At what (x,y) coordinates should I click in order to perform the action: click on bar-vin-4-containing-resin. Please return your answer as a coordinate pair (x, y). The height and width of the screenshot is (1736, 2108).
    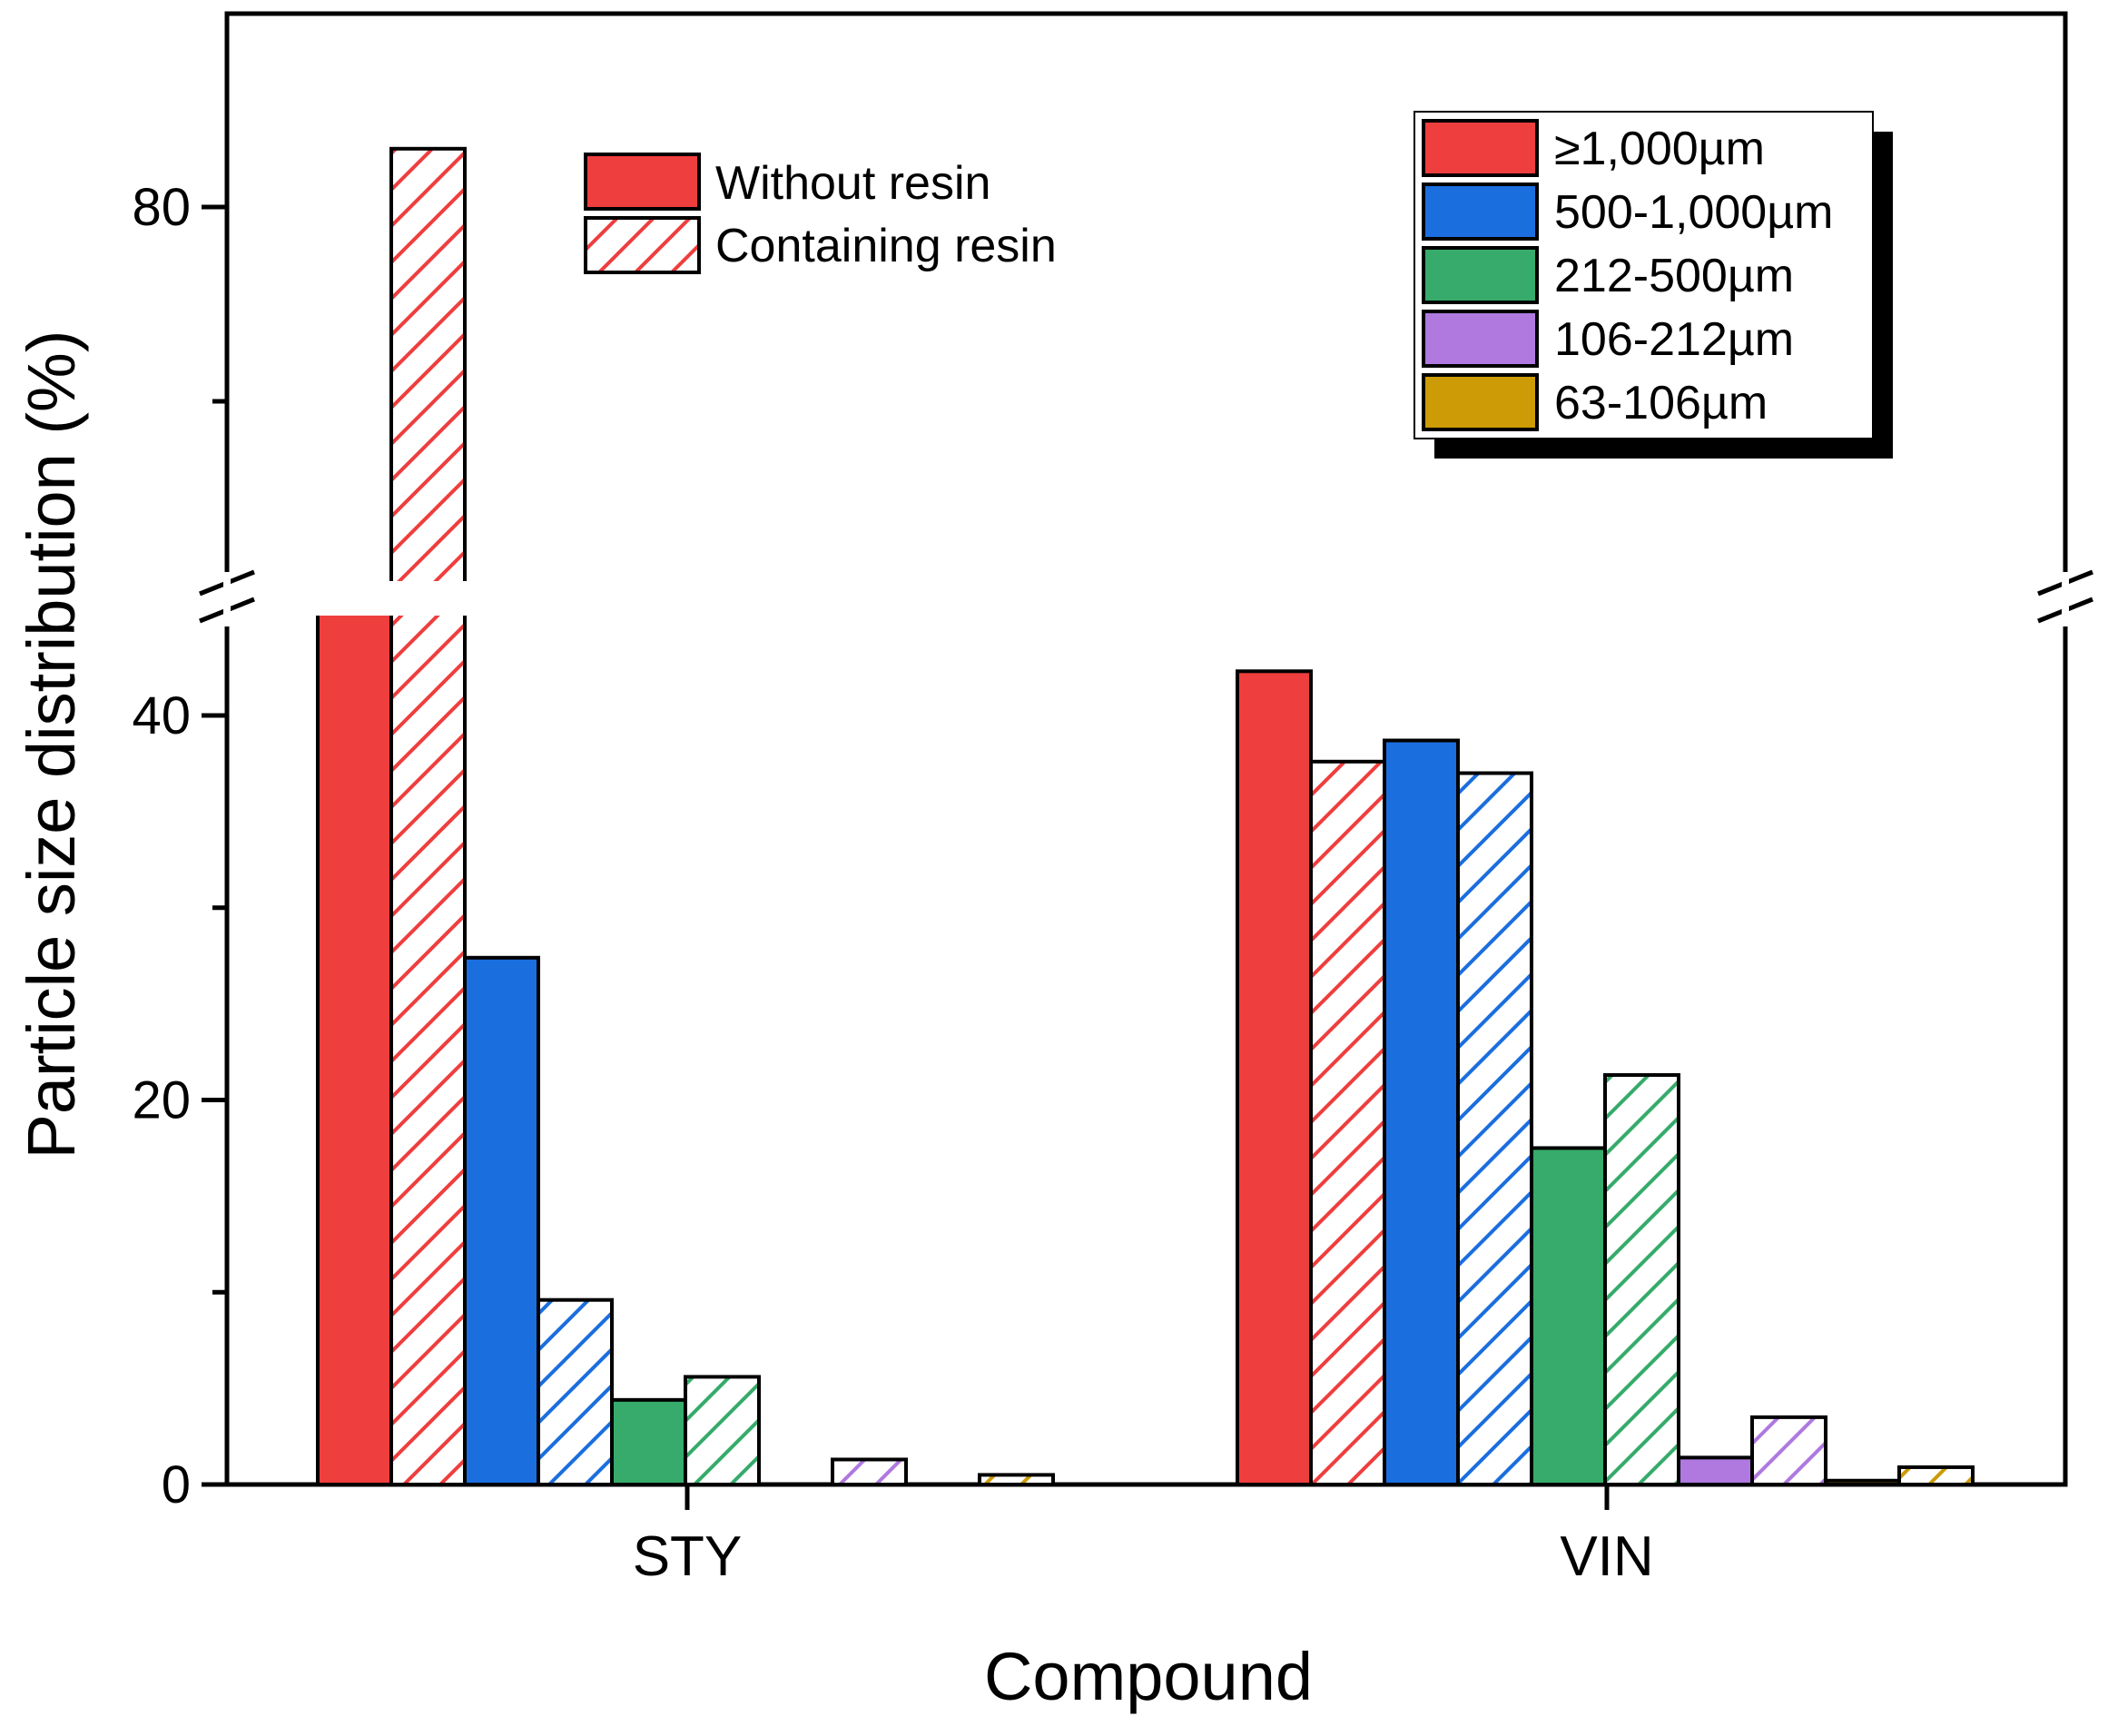
    Looking at the image, I should click on (1936, 1476).